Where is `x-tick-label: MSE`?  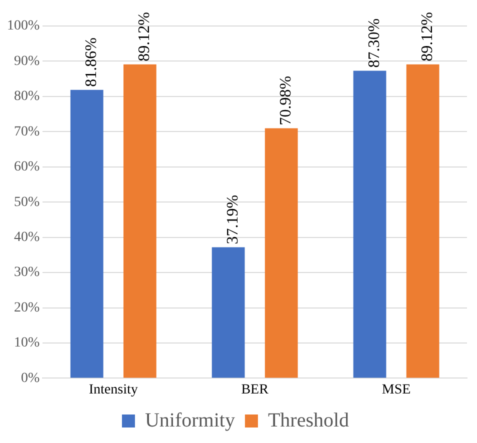
x-tick-label: MSE is located at coordinates (396, 390).